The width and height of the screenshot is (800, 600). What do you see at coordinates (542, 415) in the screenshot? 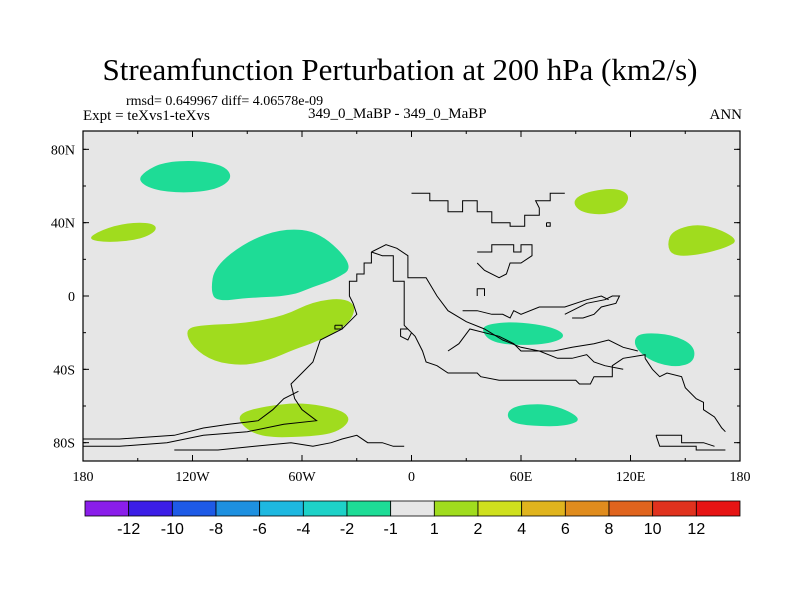
I see `contour-region-south-indian-low` at bounding box center [542, 415].